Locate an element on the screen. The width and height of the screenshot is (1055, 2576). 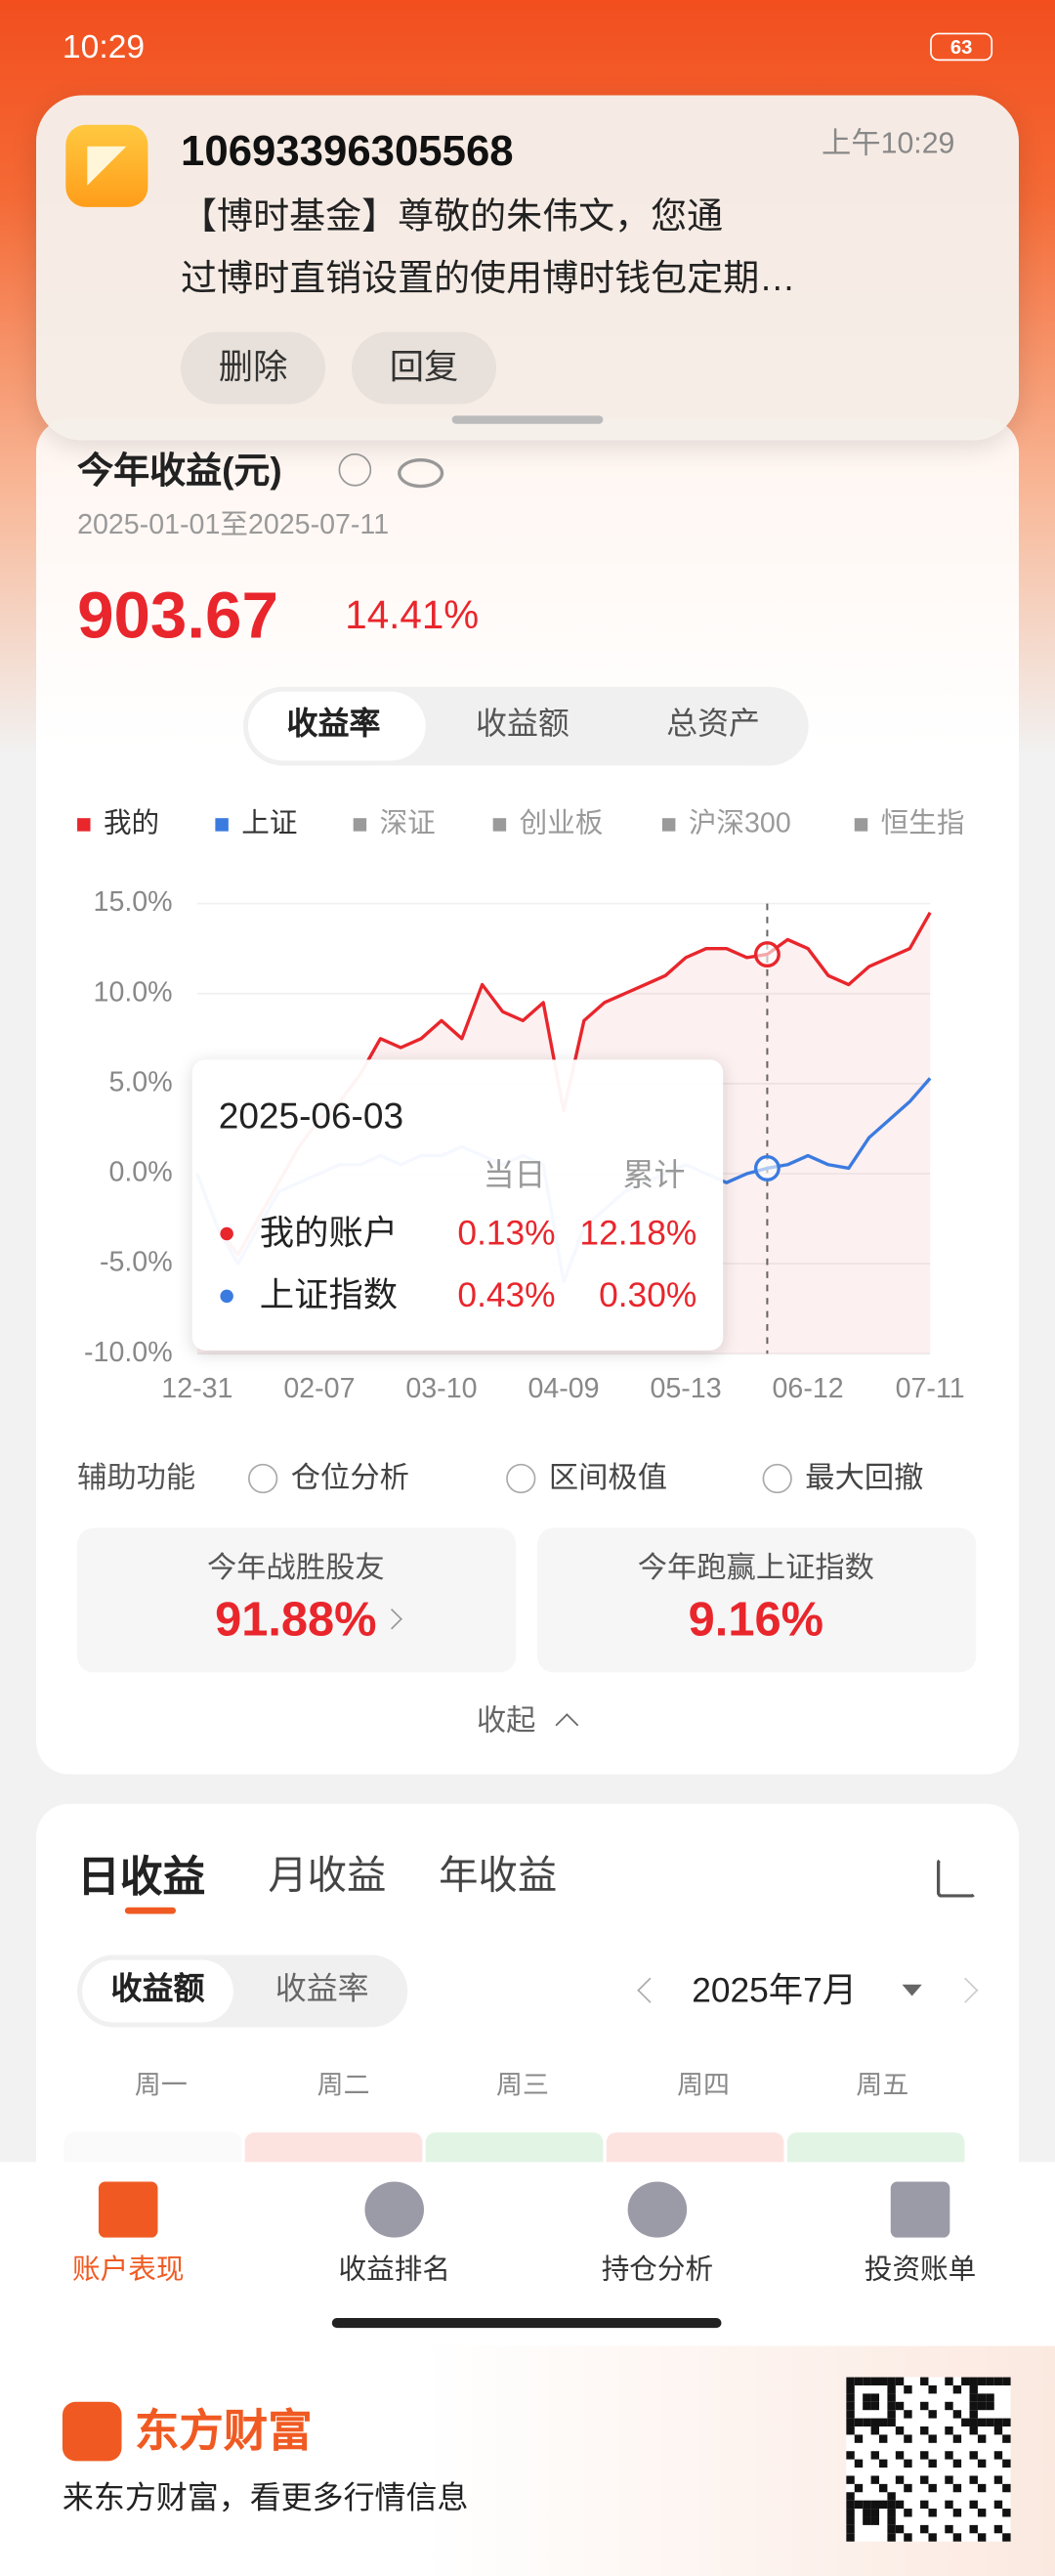
qr-code is located at coordinates (928, 2460).